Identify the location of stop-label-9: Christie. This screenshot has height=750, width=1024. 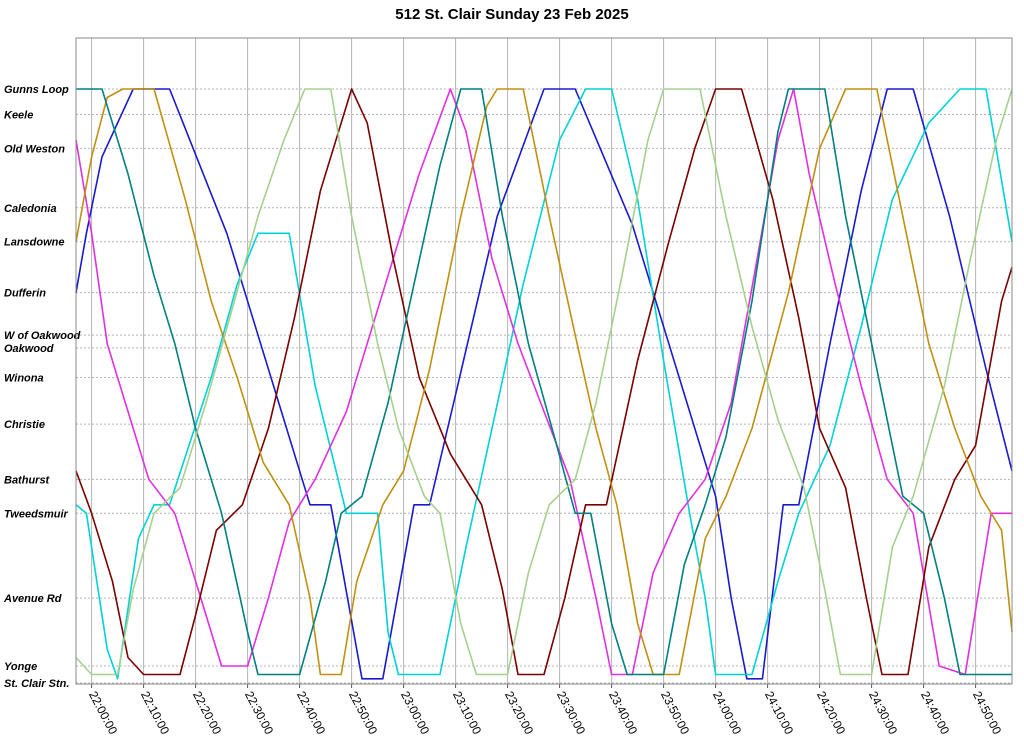
(24, 425).